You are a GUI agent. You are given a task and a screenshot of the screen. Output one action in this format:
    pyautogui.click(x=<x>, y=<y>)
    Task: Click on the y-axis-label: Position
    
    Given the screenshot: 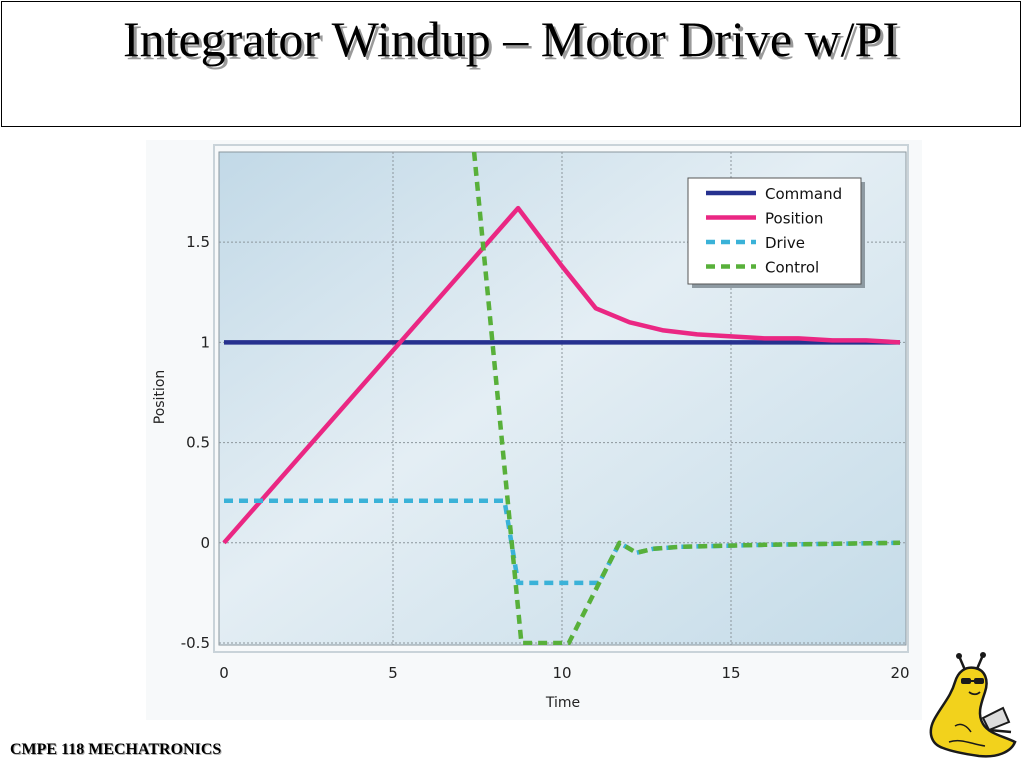 What is the action you would take?
    pyautogui.click(x=160, y=397)
    